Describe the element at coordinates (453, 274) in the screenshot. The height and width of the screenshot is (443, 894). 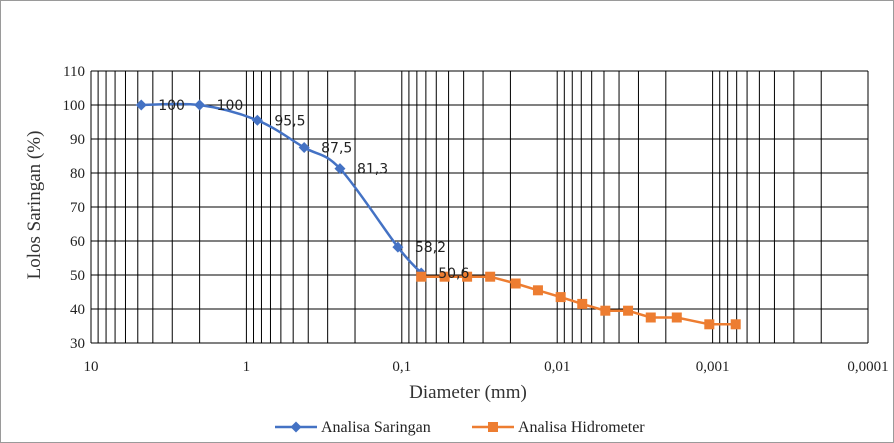
I see `data-label: 50,6` at that location.